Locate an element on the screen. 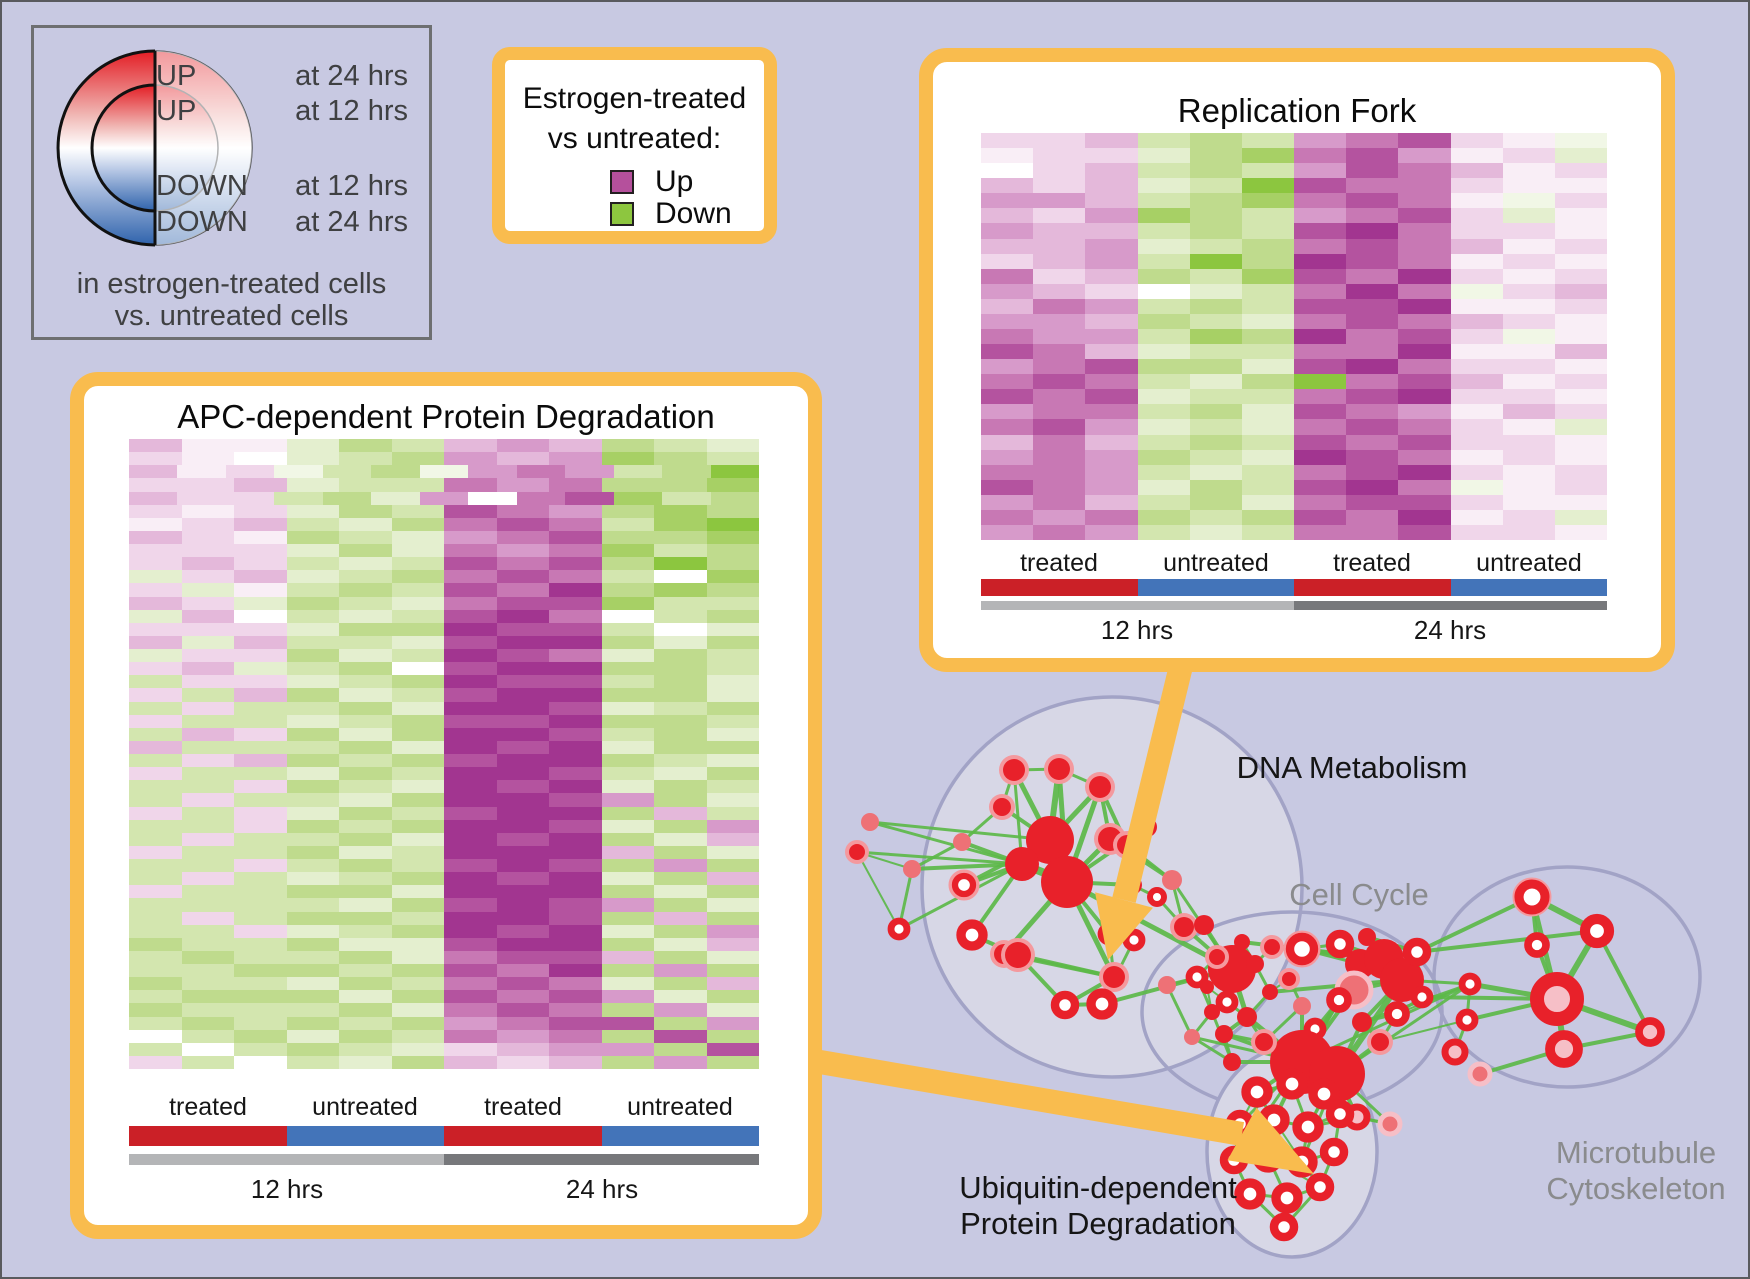  estrogen-legend-title-line2: vs untreated: is located at coordinates (634, 138).